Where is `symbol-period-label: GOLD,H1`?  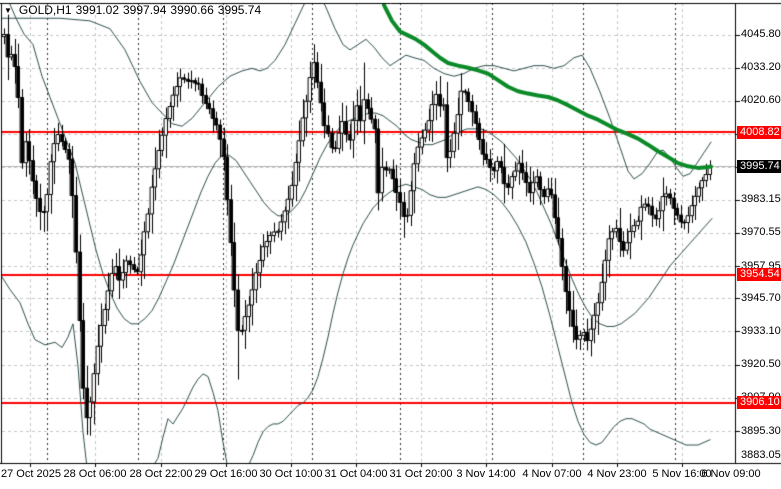 symbol-period-label: GOLD,H1 is located at coordinates (45, 10).